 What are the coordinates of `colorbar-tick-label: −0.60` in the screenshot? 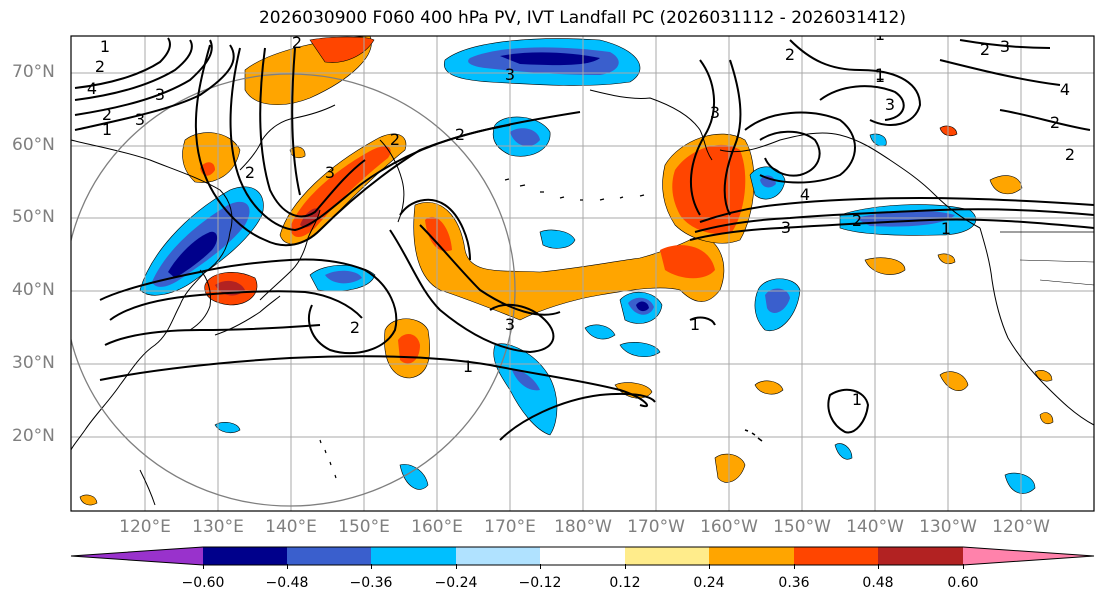 It's located at (203, 583).